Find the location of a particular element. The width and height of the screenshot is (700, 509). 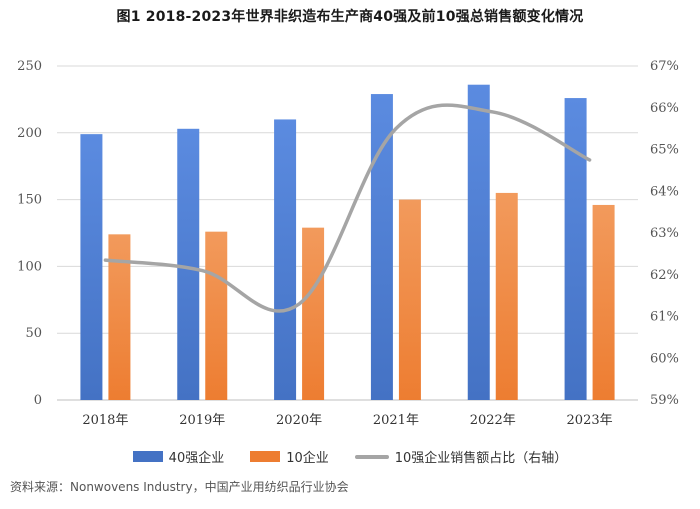

chart-title: 图1 2018-2023年世界非织造布生产商40强及前10强总销售额变化情况 is located at coordinates (350, 17).